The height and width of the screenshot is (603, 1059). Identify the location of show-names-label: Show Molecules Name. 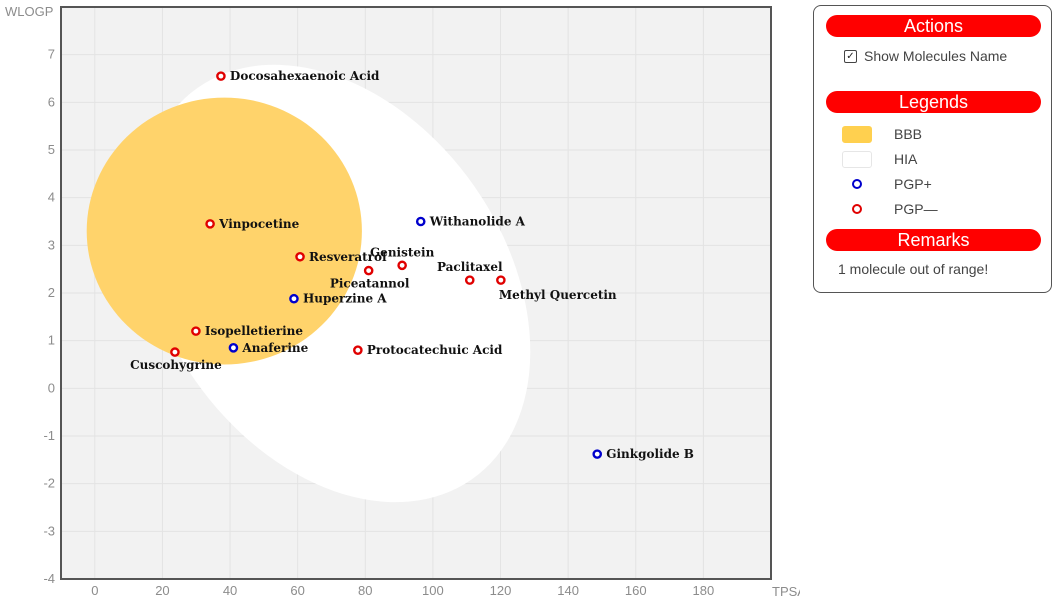
(936, 56).